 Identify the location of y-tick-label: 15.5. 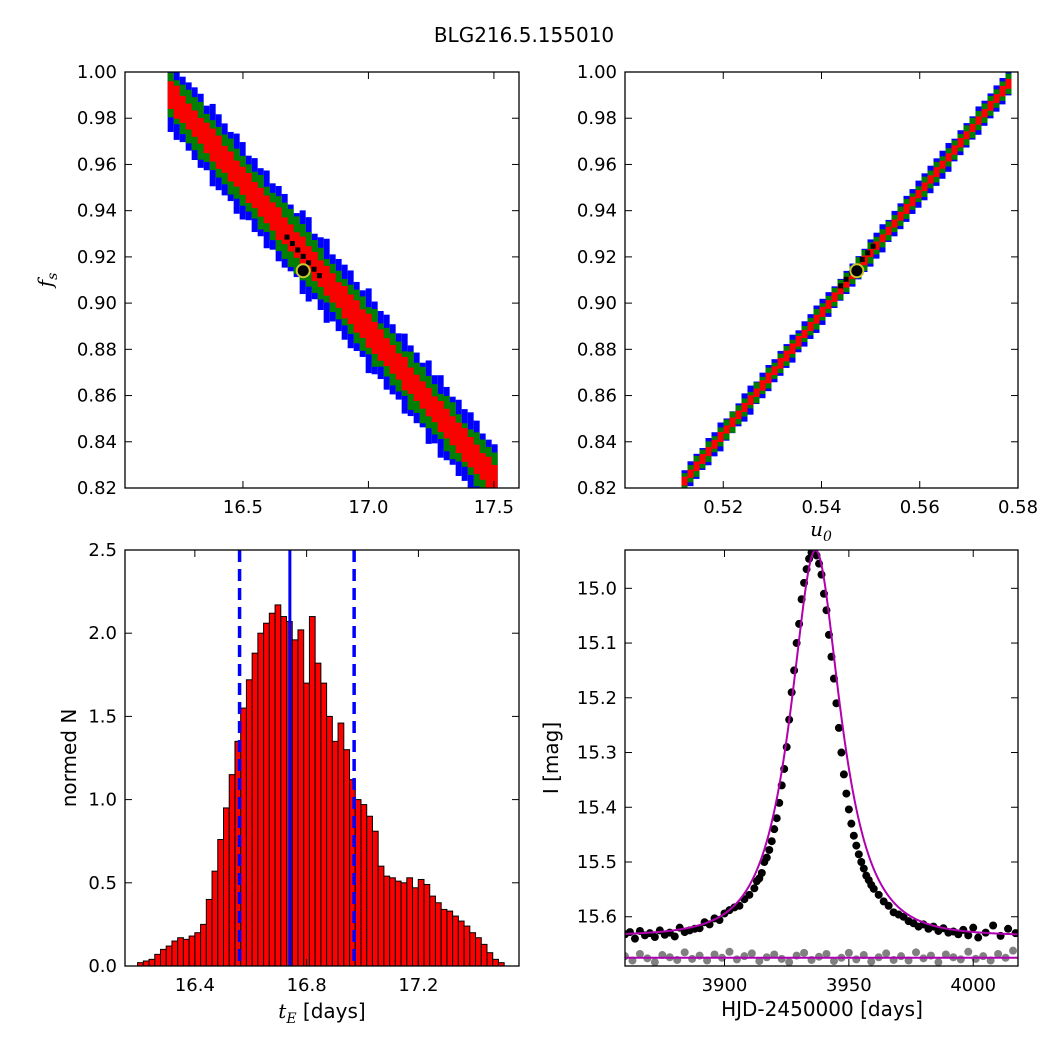
(597, 862).